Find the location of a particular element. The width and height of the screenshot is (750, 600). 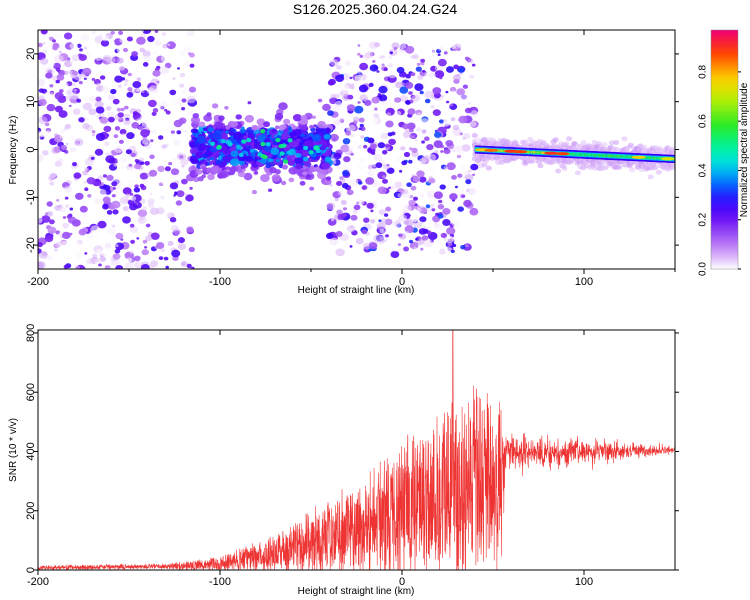

spectrogram-x-axis-title: Height of straight line (km) is located at coordinates (356, 290).